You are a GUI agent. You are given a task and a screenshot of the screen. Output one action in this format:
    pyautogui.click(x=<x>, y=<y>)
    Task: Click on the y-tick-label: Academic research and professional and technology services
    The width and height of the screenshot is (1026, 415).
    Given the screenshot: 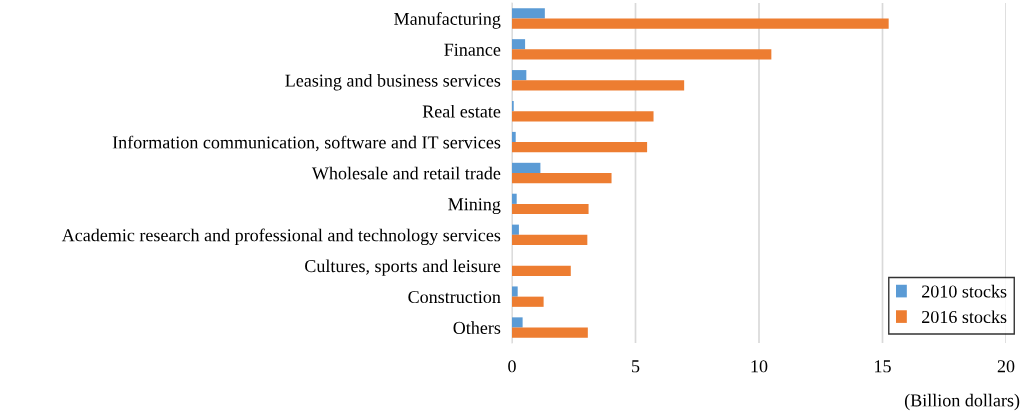 What is the action you would take?
    pyautogui.click(x=281, y=237)
    